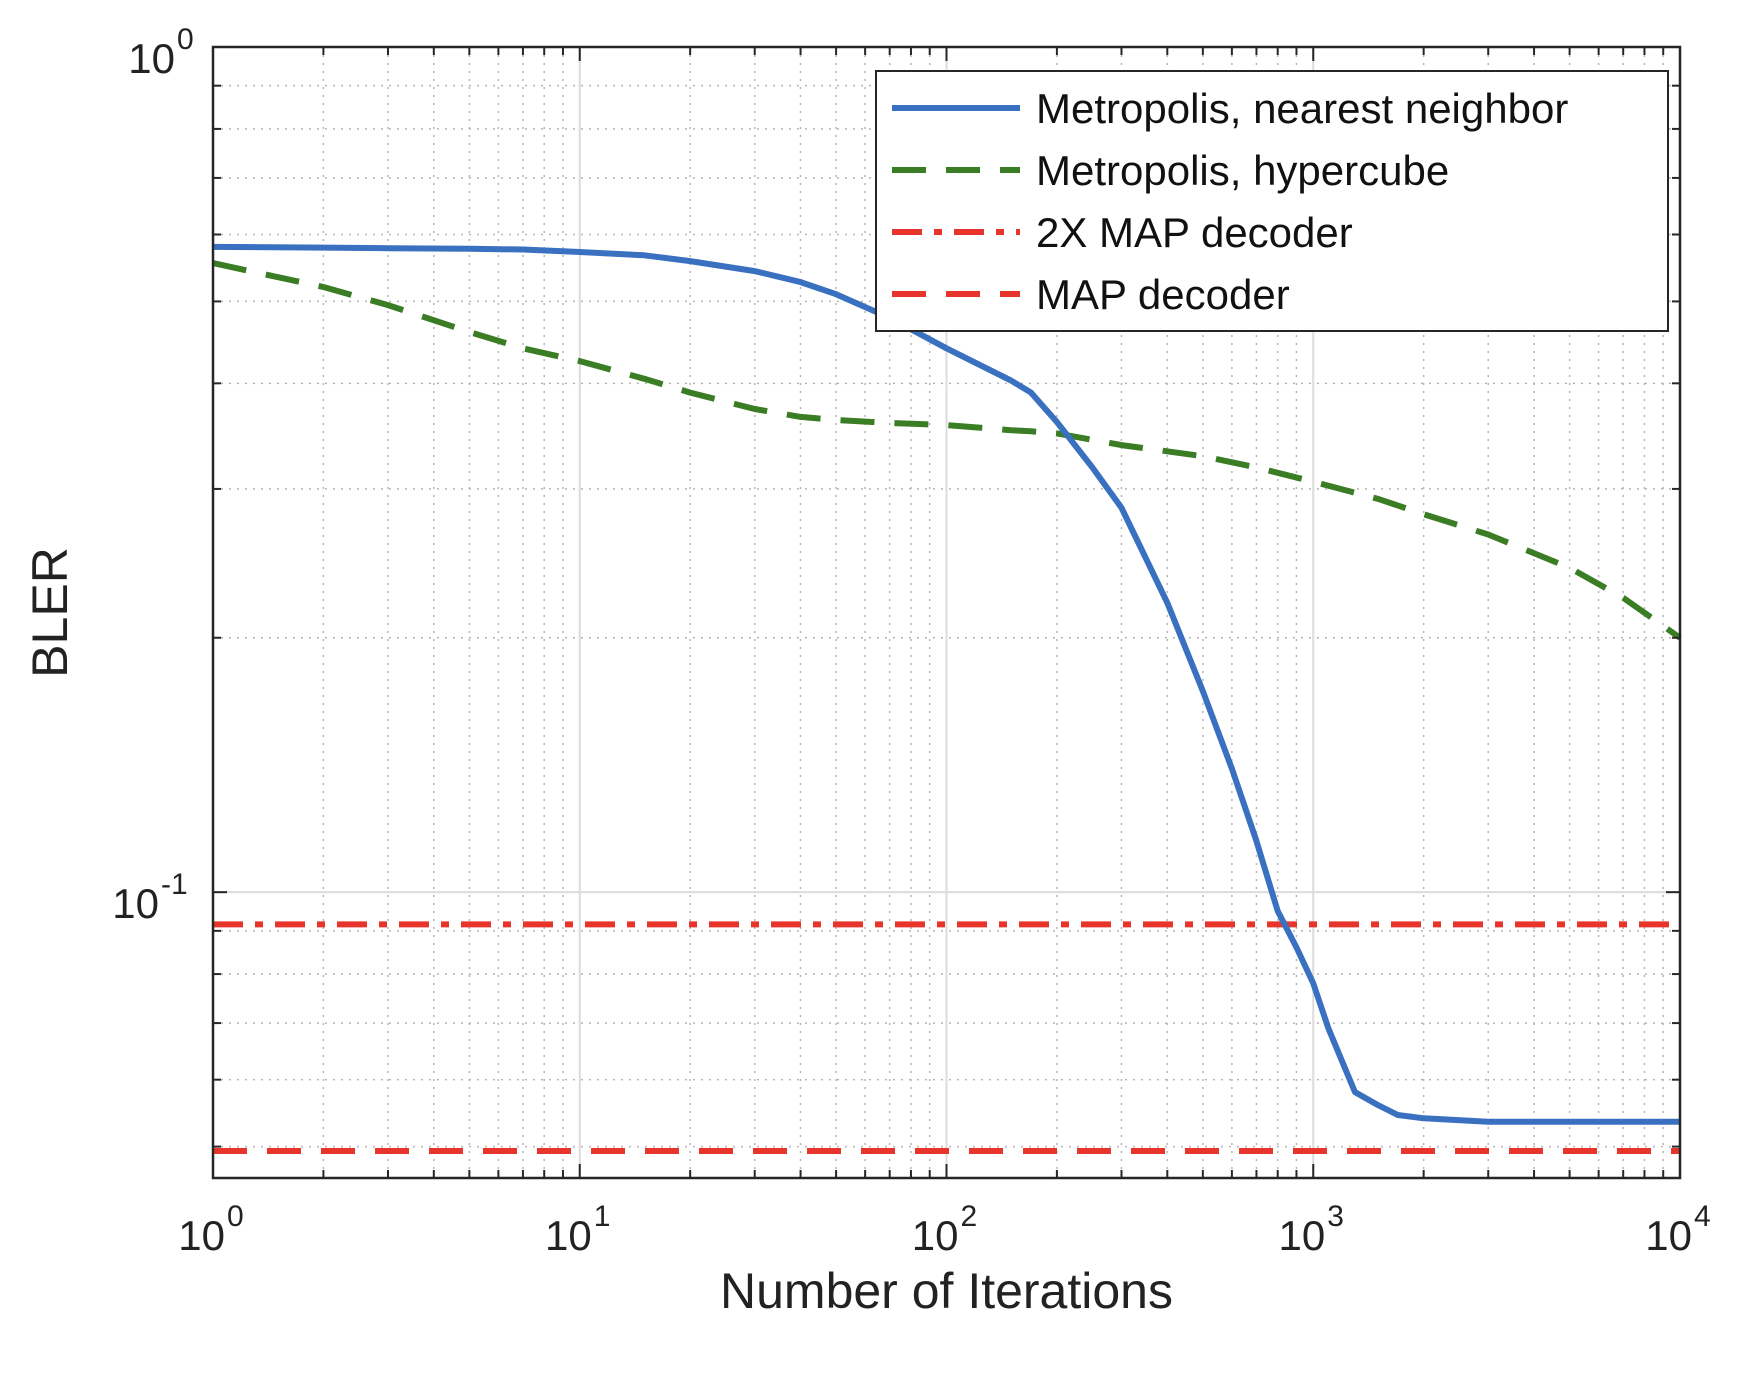  I want to click on y-tick-label: 10 0, so click(160, 52).